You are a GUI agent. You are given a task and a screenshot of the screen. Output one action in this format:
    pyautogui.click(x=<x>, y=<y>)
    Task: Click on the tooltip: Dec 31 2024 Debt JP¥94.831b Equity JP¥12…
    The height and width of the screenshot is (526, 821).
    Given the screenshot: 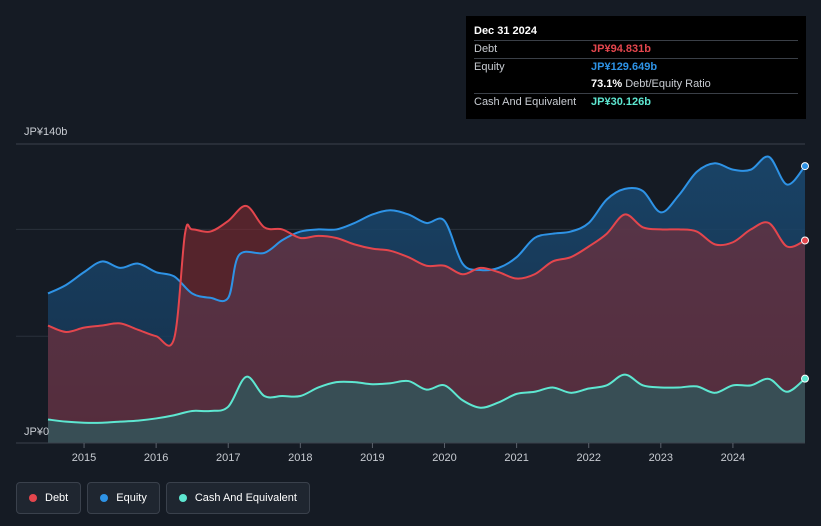 What is the action you would take?
    pyautogui.click(x=636, y=67)
    